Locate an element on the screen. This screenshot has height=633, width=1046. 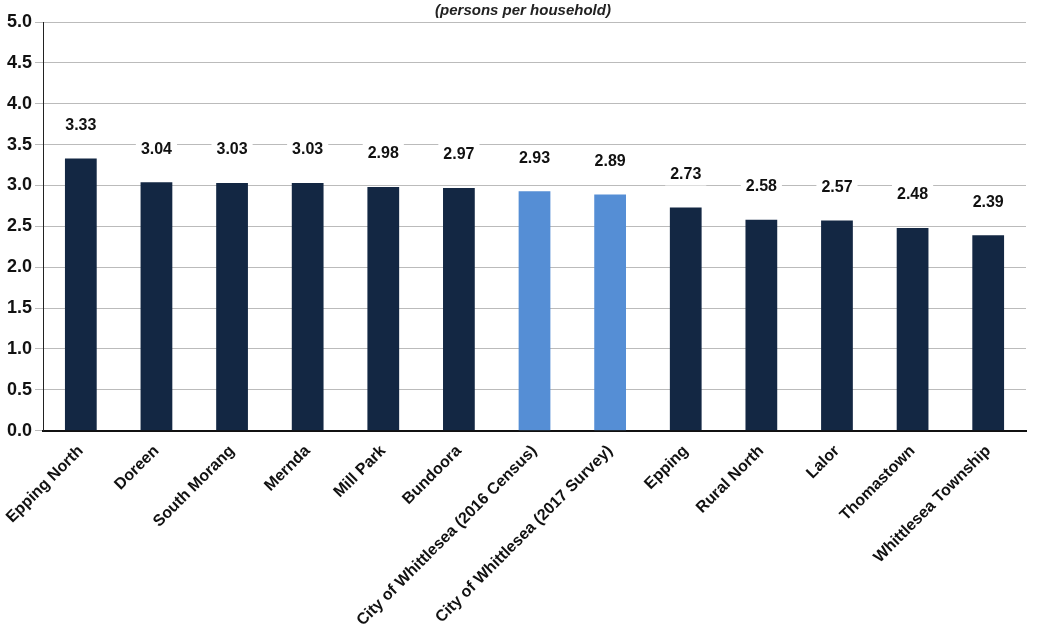
data-label: 2.39 is located at coordinates (988, 201).